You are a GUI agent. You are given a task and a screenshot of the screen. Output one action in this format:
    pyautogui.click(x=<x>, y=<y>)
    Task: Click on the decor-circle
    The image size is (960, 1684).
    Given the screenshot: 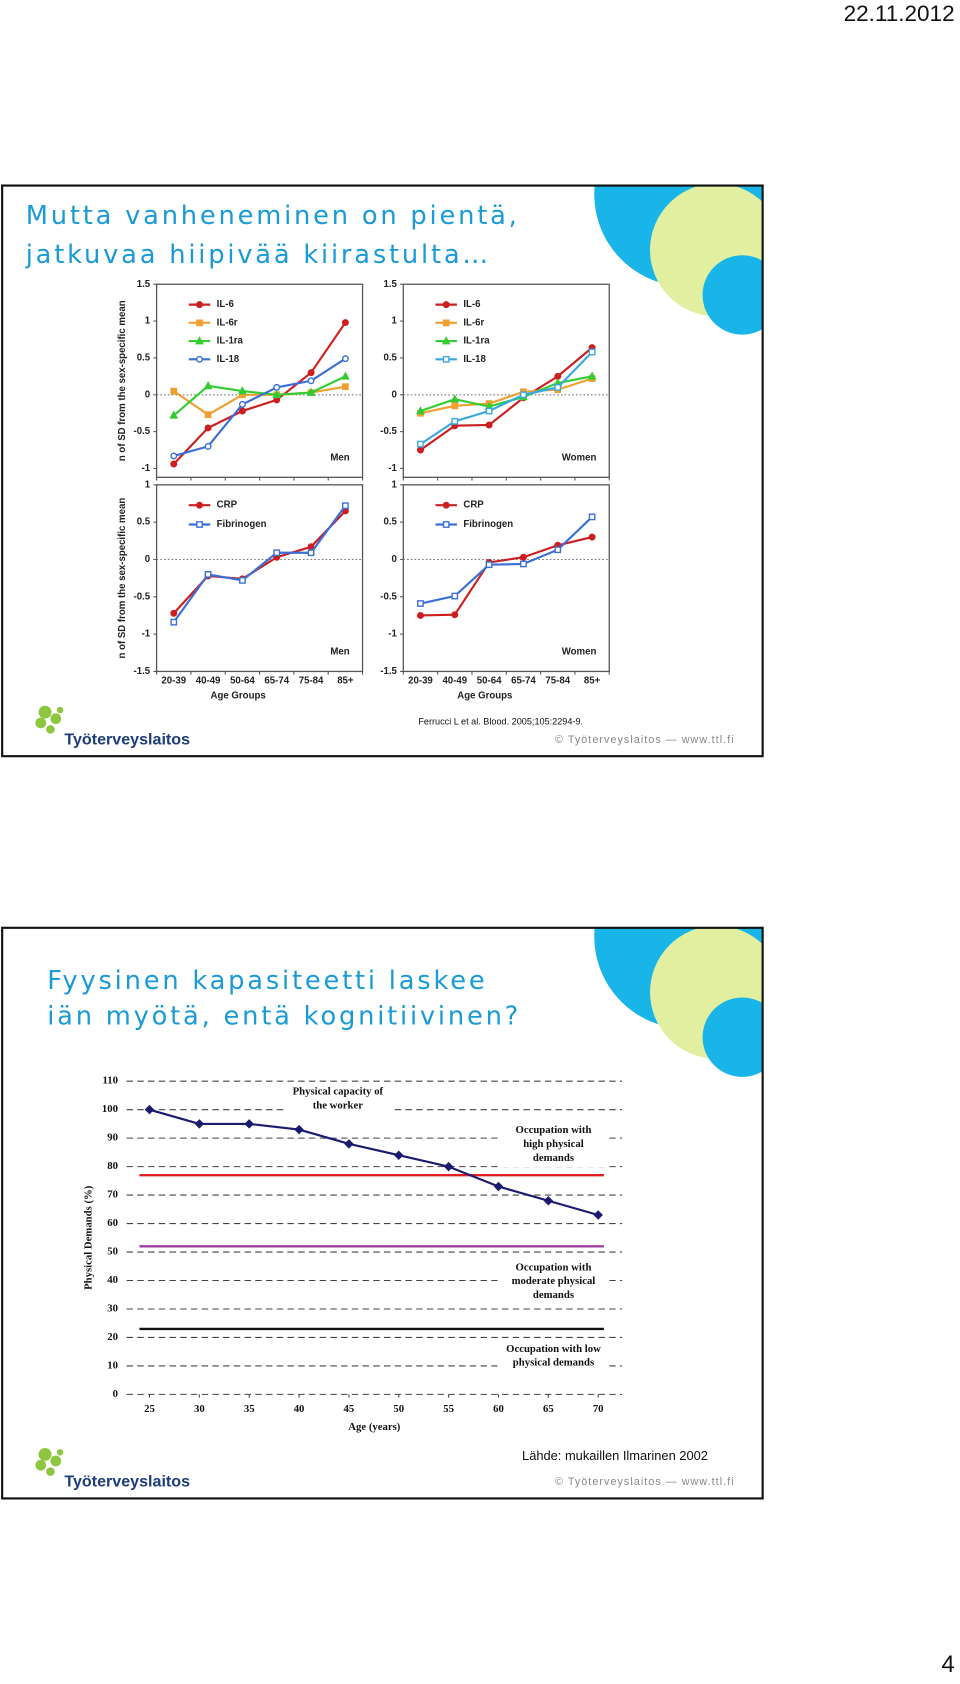 What is the action you would take?
    pyautogui.click(x=732, y=295)
    